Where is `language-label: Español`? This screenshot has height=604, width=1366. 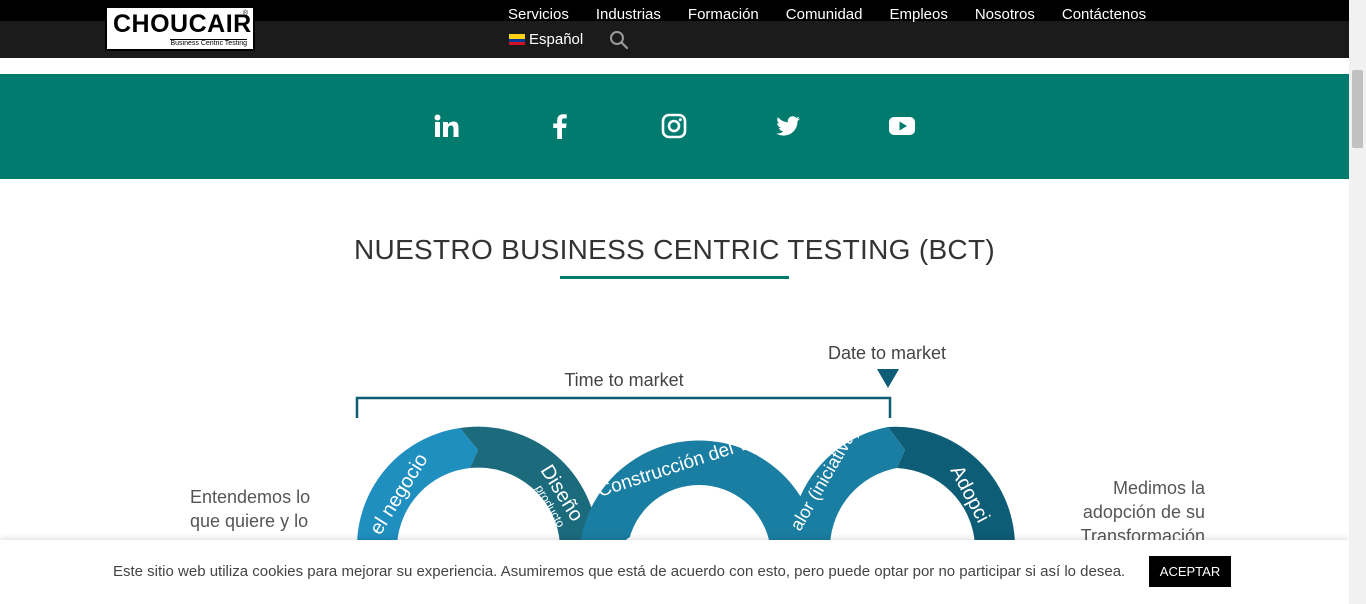
language-label: Español is located at coordinates (556, 39).